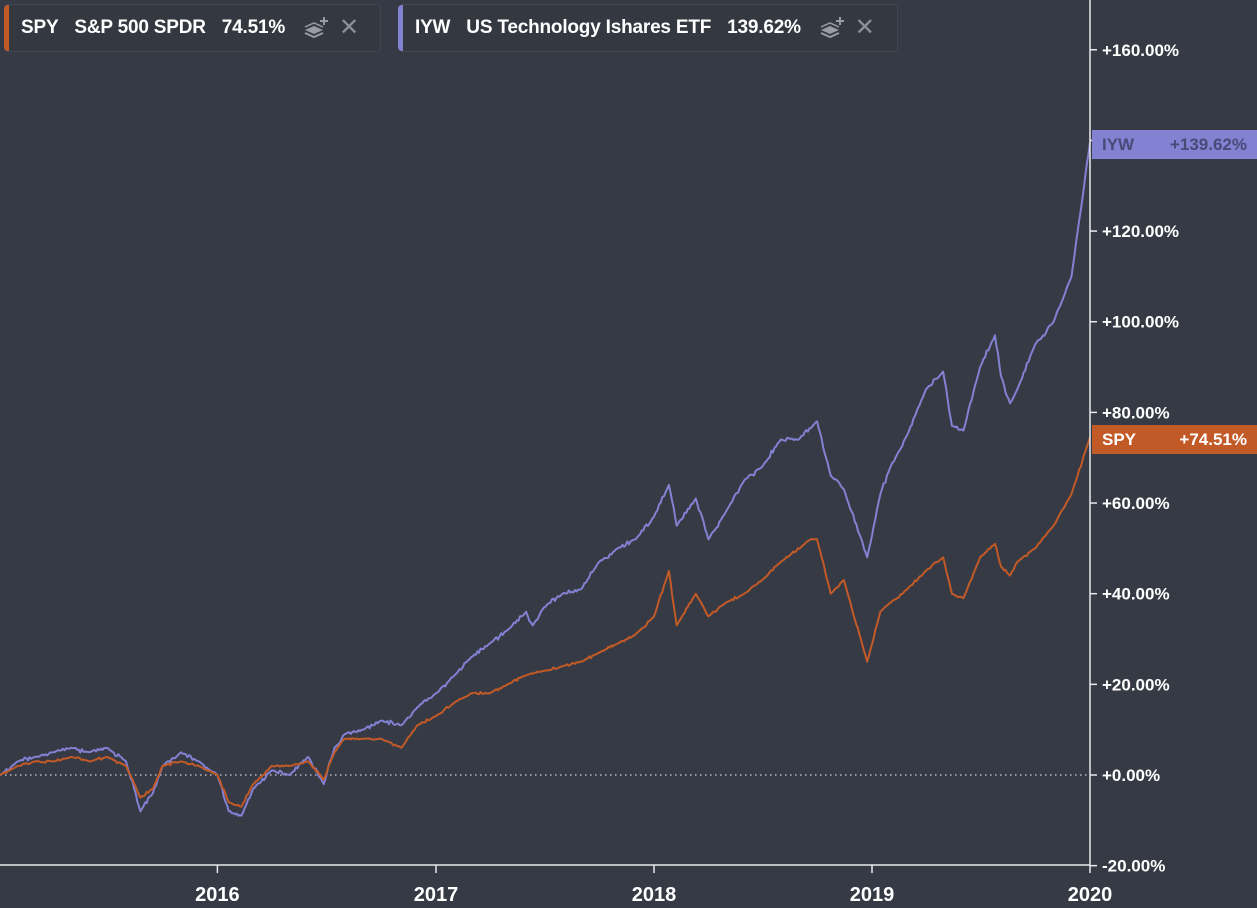 The height and width of the screenshot is (908, 1257). I want to click on legend-return: 74.51%, so click(253, 27).